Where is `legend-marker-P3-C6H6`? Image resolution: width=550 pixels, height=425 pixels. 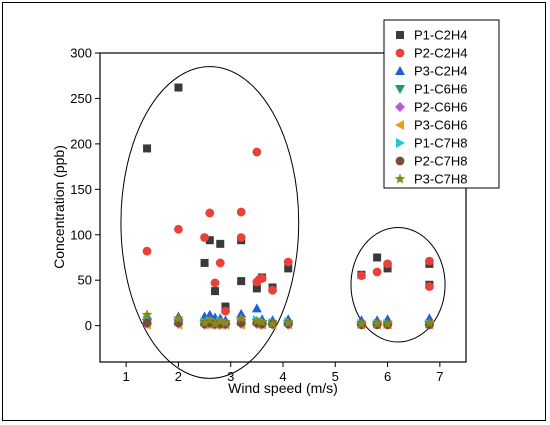
legend-marker-P3-C6H6 is located at coordinates (399, 125).